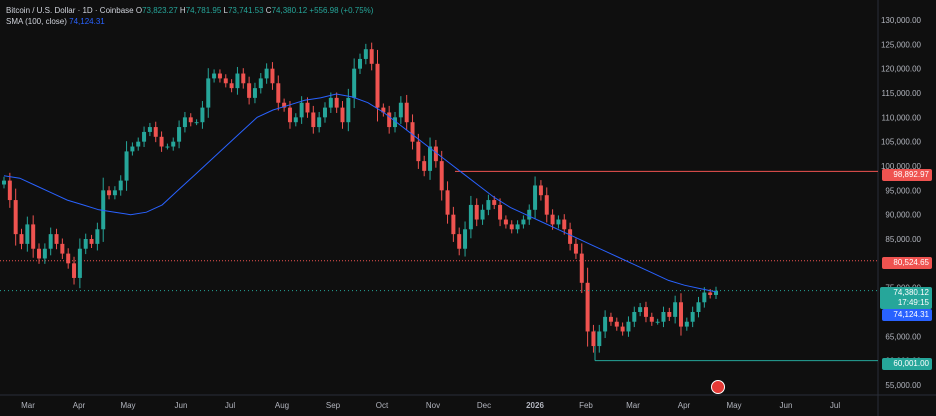  I want to click on price-axis-label: 105,000.00, so click(901, 142).